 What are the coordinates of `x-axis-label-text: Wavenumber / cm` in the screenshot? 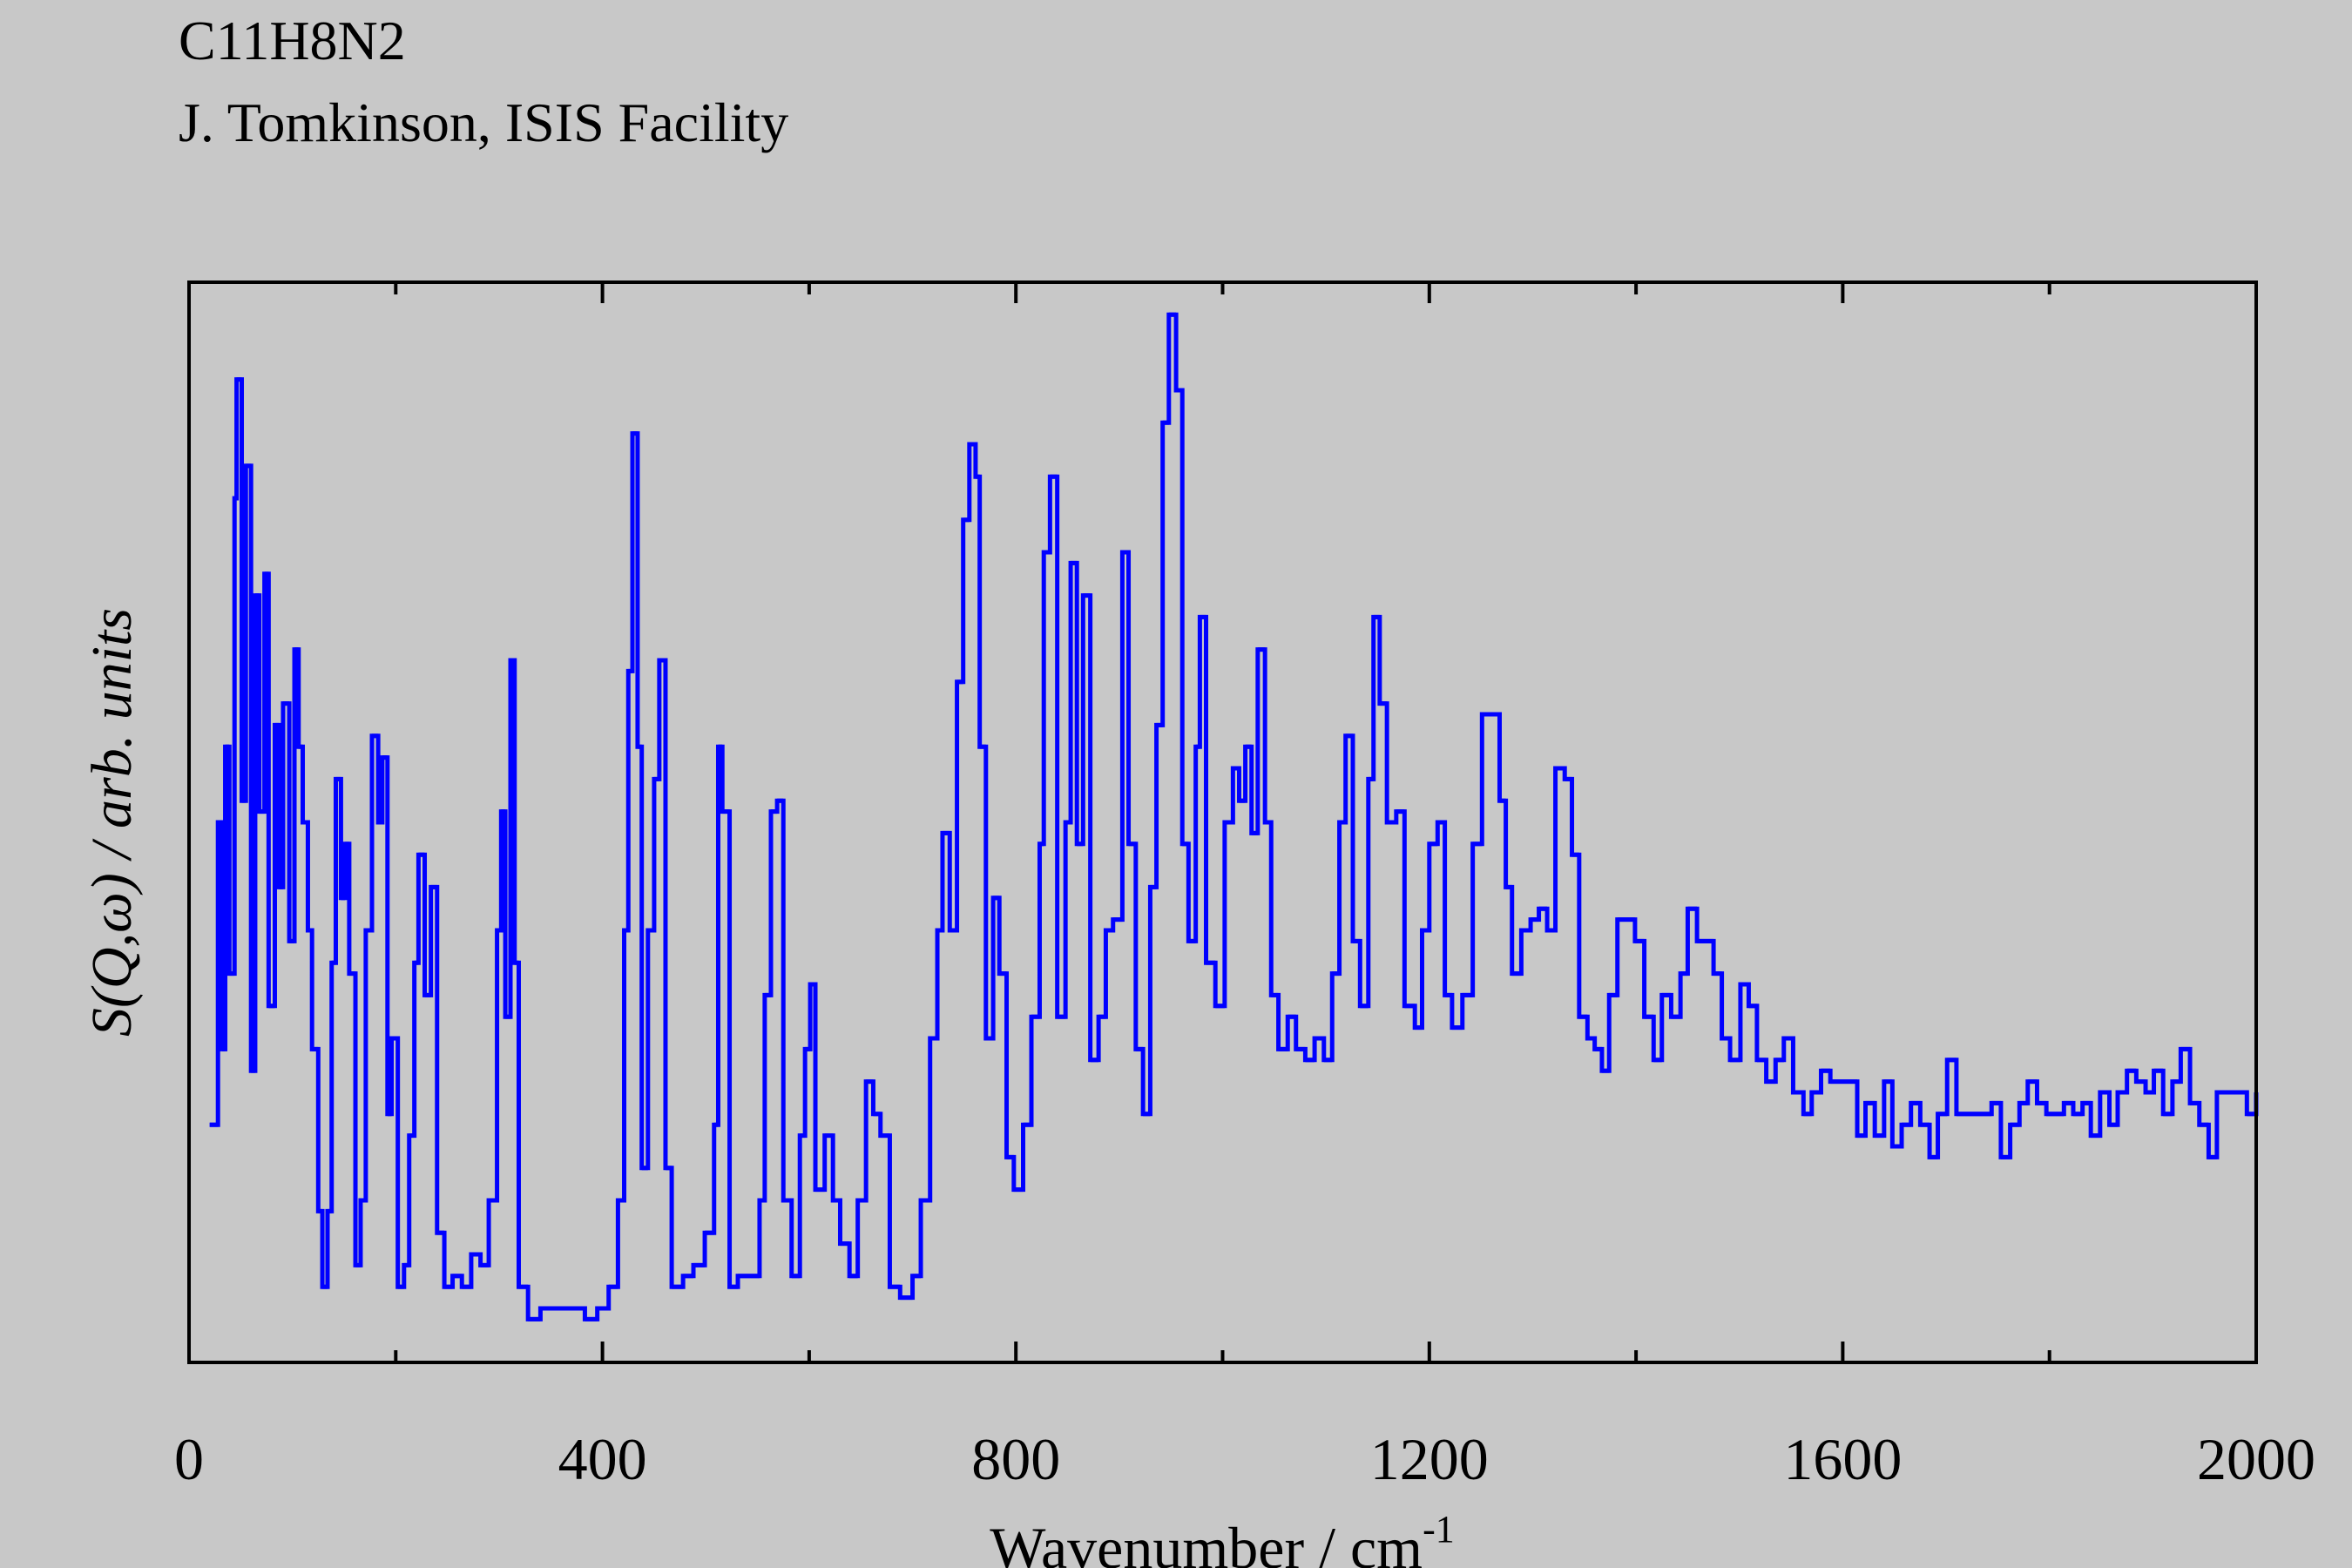 It's located at (1206, 1541).